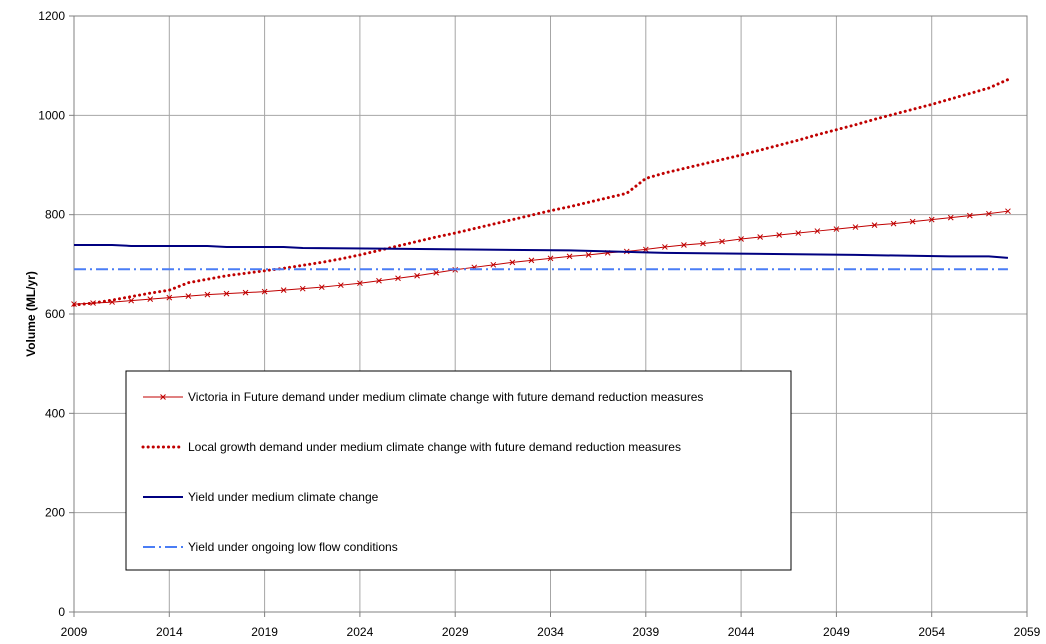  Describe the element at coordinates (836, 632) in the screenshot. I see `x-tick-label: 2049` at that location.